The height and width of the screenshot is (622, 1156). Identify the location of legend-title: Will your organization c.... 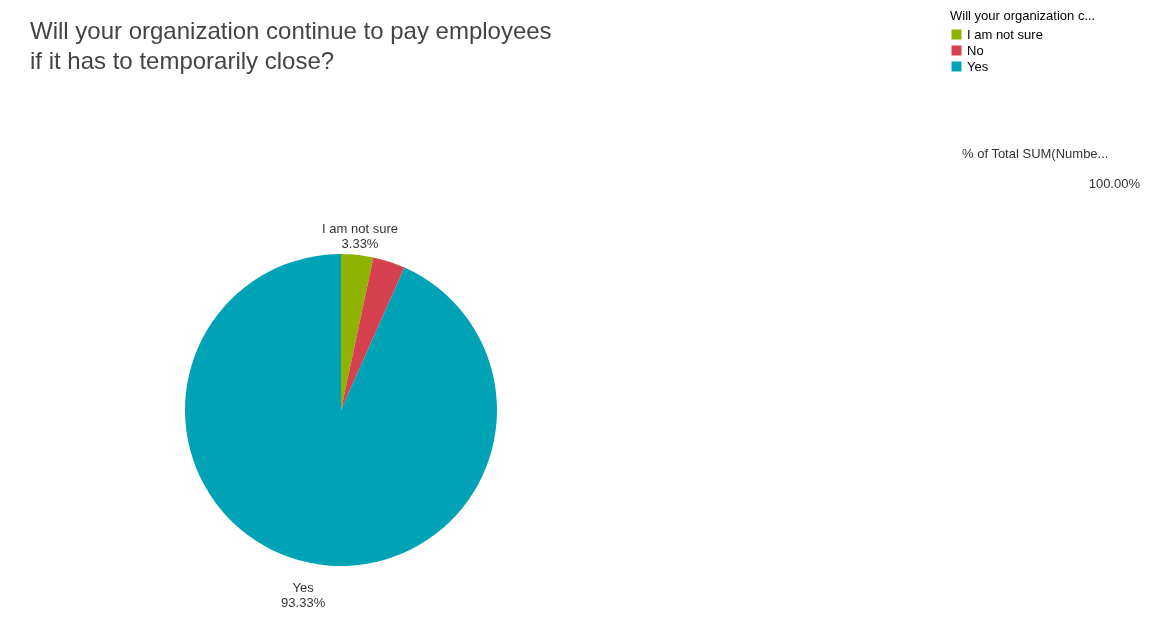
(1023, 15).